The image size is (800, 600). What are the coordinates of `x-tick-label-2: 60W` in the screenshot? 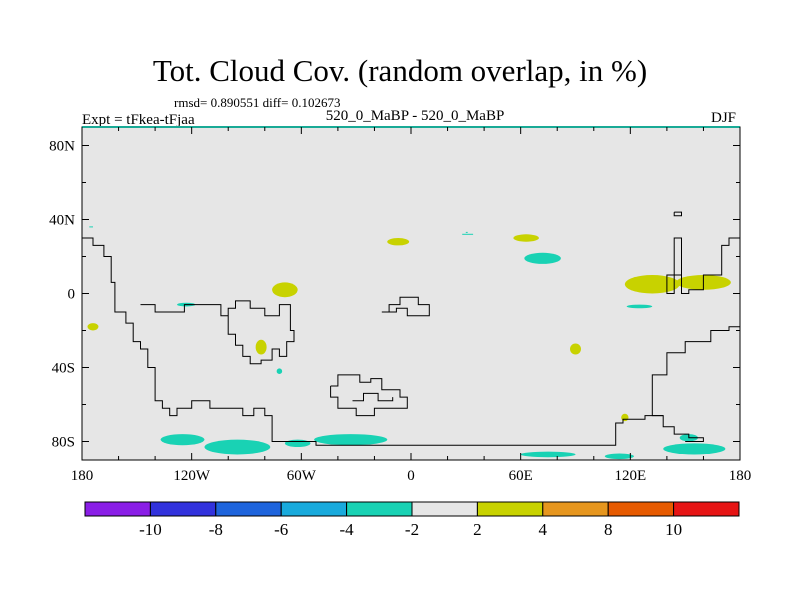 It's located at (302, 476).